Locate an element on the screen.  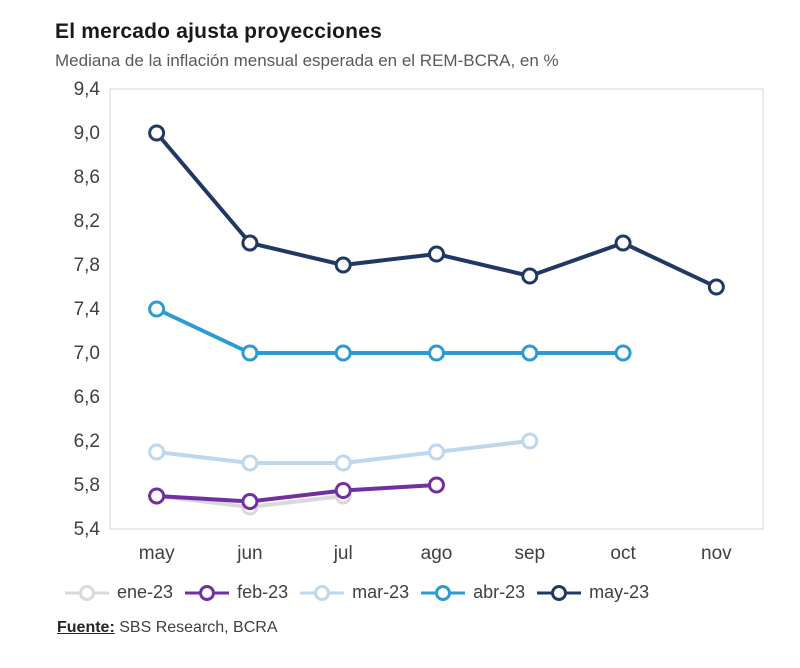
legend-label: feb-23 is located at coordinates (263, 592).